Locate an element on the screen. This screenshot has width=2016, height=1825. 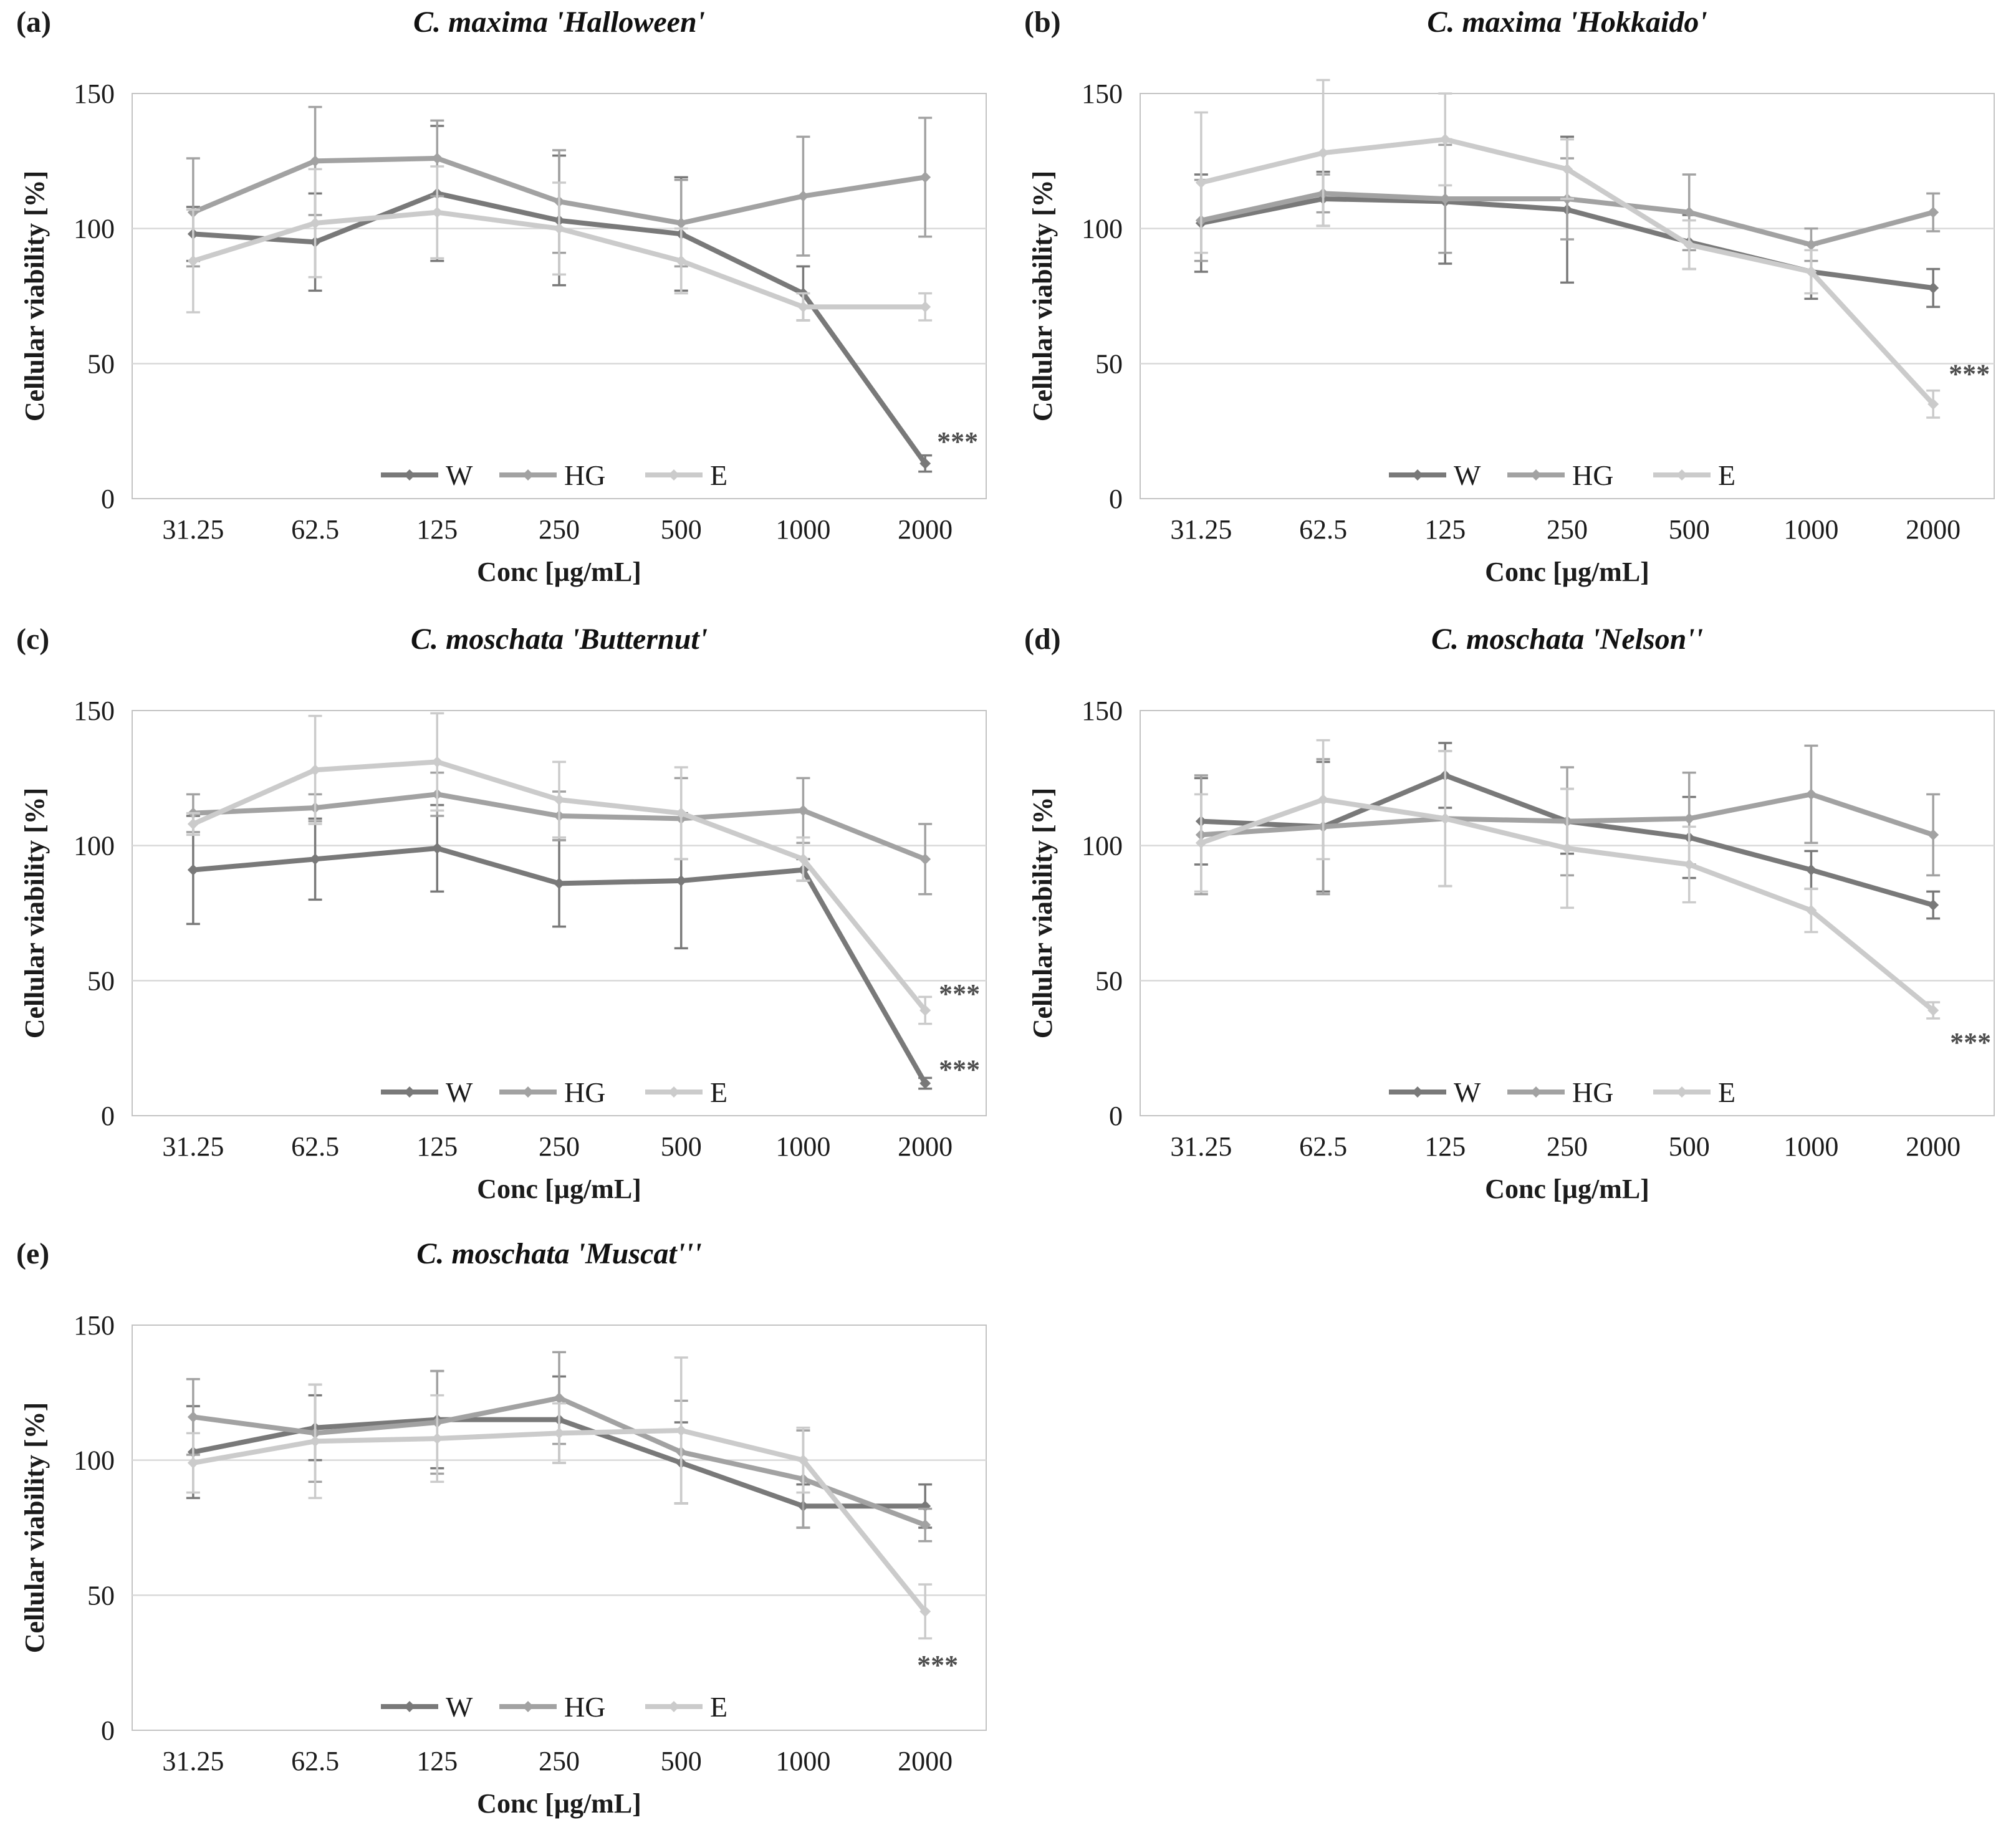
panel-letter-e: (e) is located at coordinates (33, 1253).